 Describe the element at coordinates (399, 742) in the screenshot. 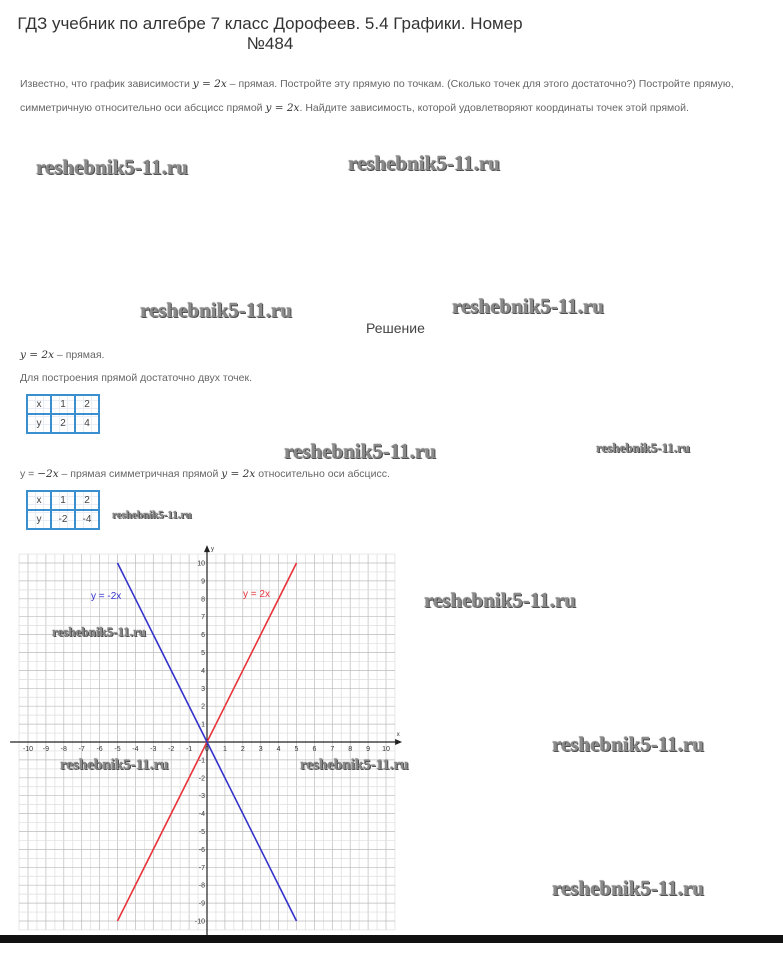

I see `x-axis-arrow` at that location.